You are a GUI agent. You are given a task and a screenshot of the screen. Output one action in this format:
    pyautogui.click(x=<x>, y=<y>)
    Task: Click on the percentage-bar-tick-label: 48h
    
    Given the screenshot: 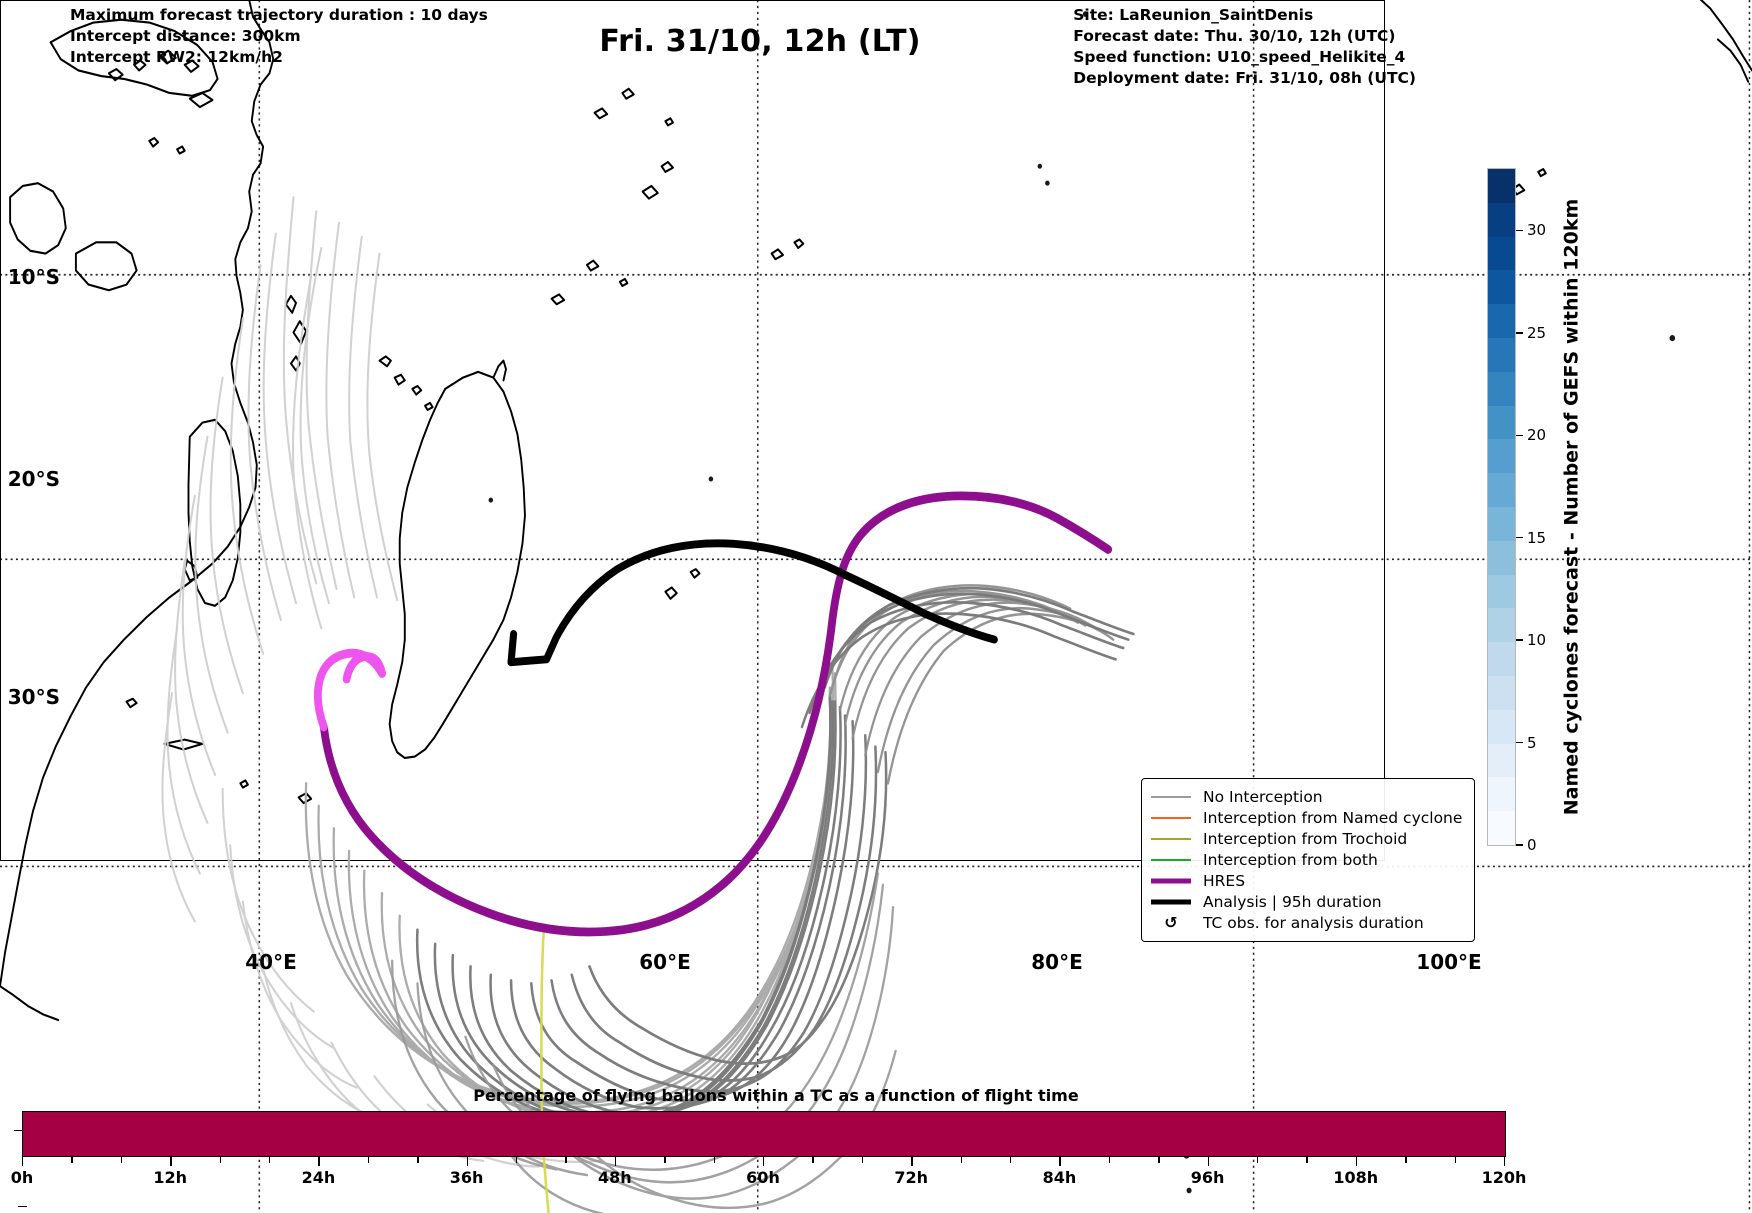 What is the action you would take?
    pyautogui.click(x=614, y=1177)
    